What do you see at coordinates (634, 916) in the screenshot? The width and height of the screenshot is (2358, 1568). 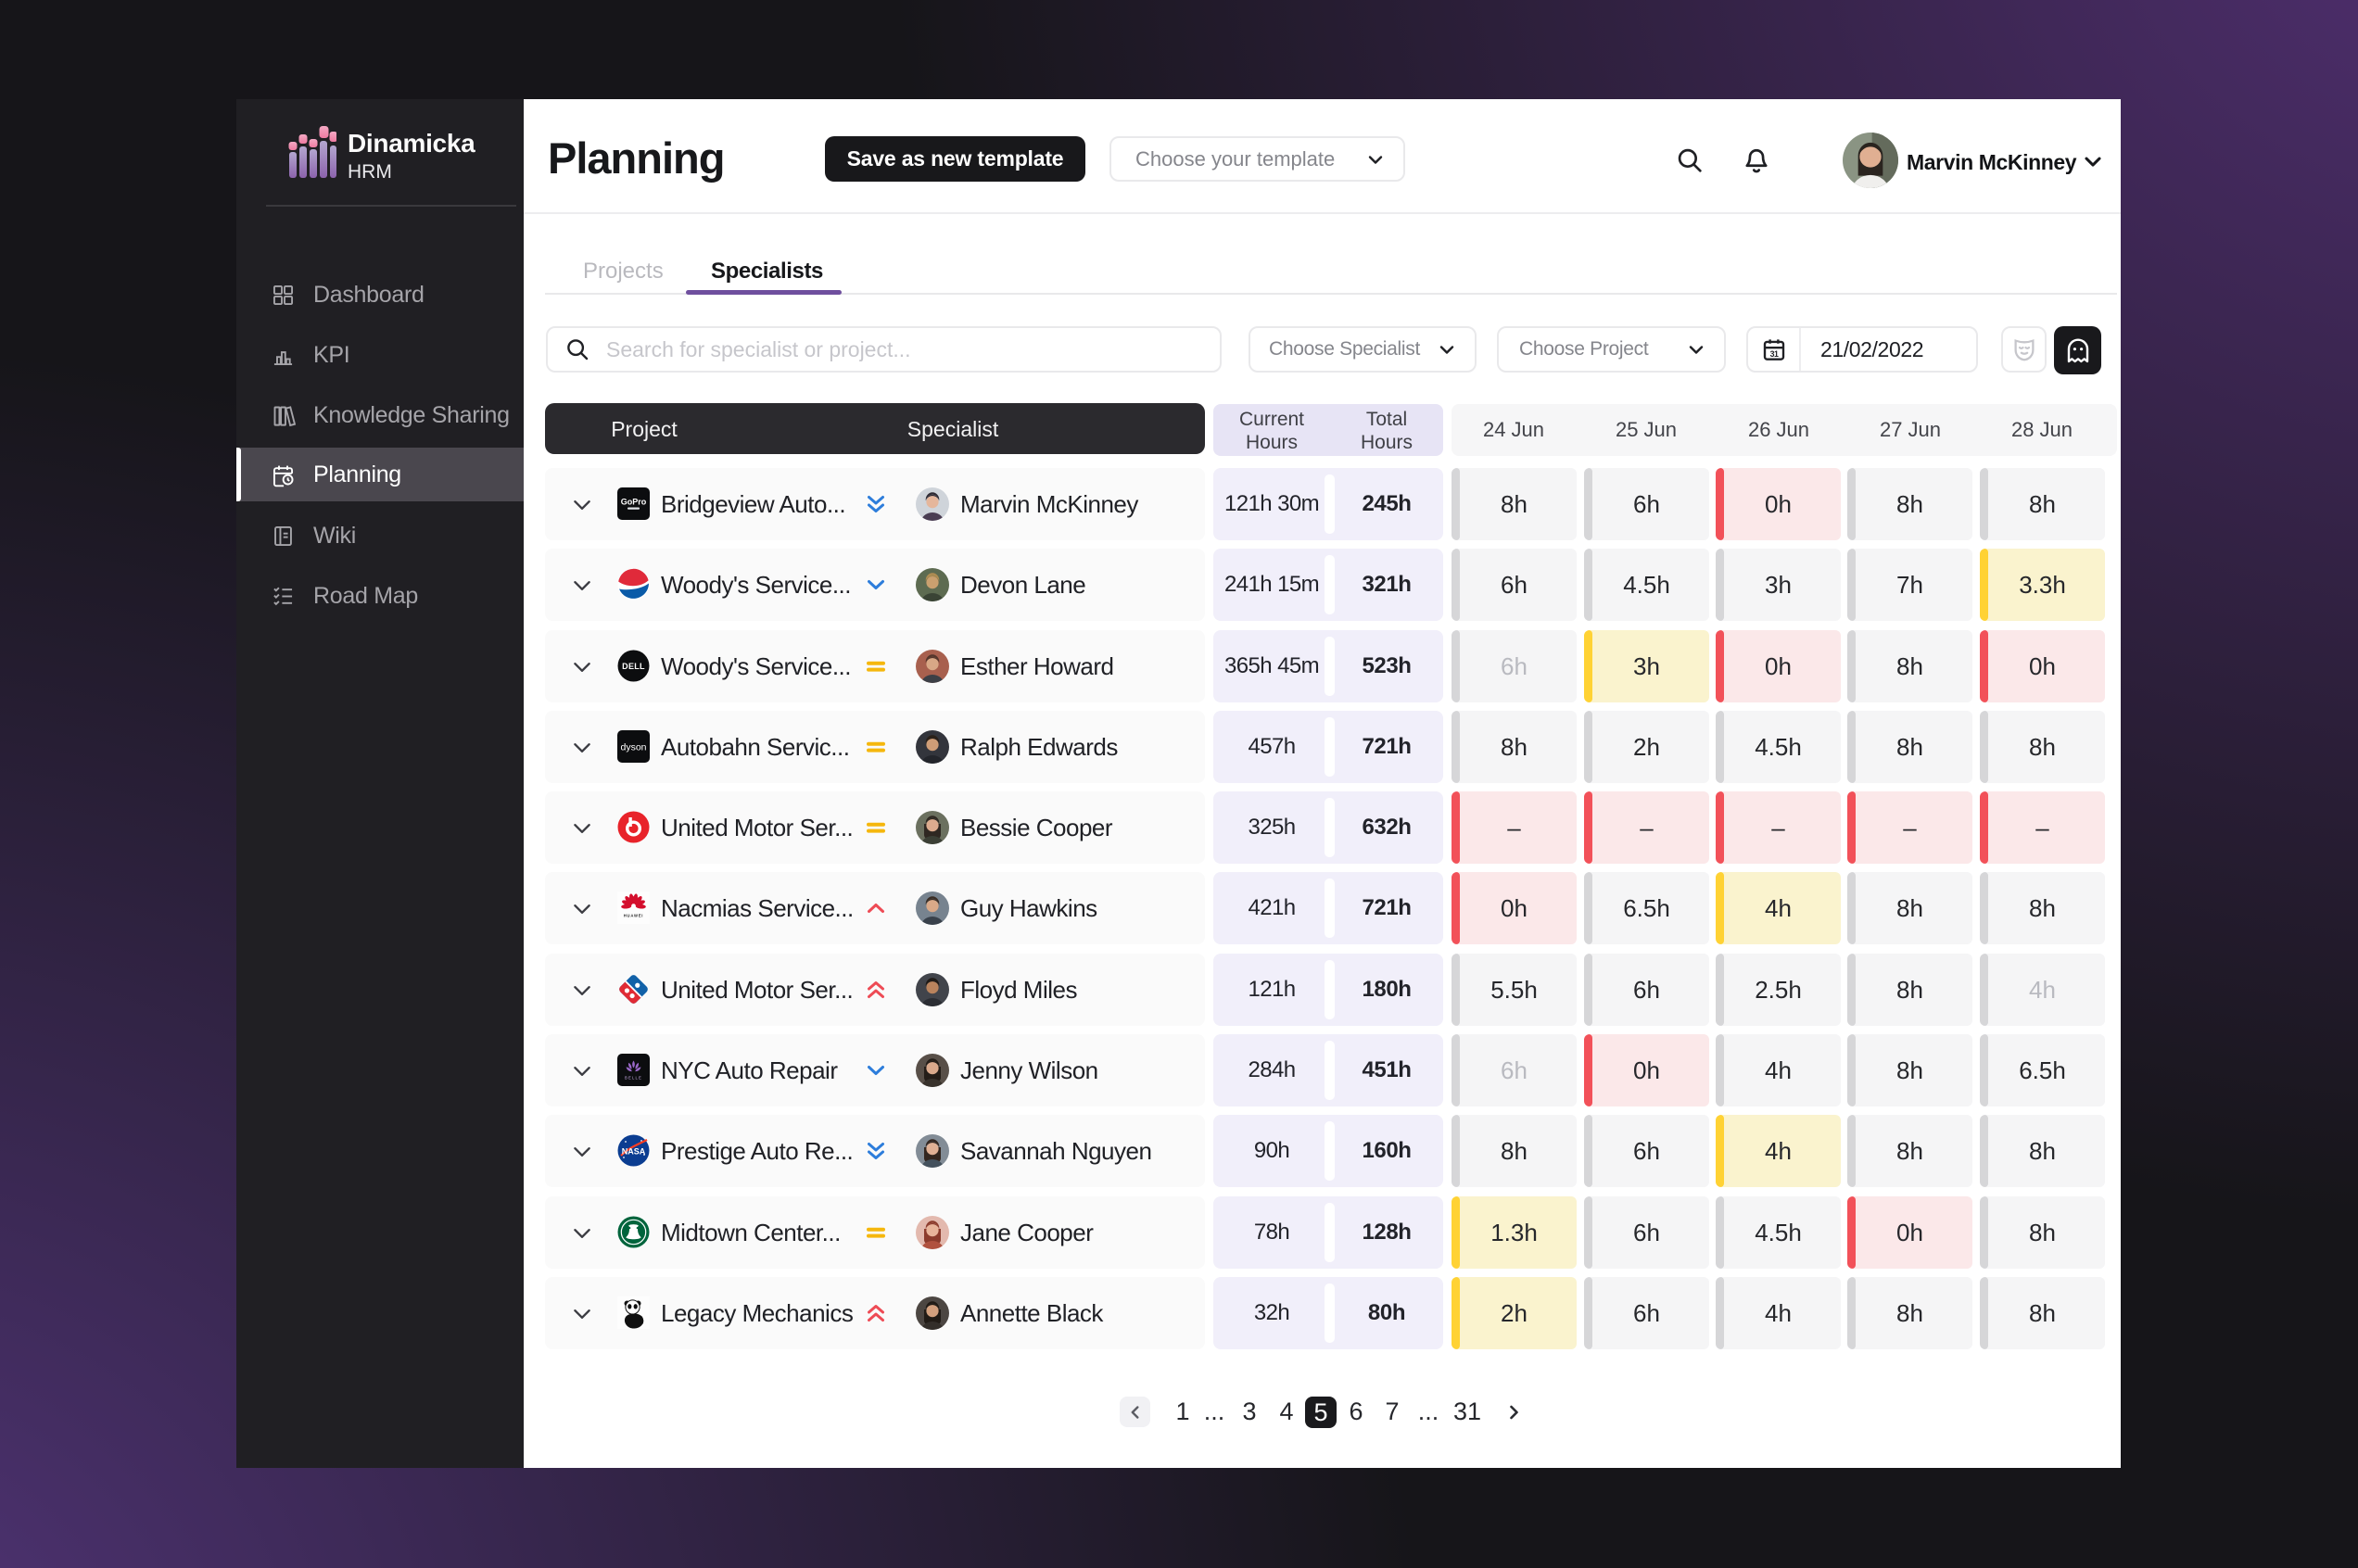 I see `svg-text: HUAWEI` at bounding box center [634, 916].